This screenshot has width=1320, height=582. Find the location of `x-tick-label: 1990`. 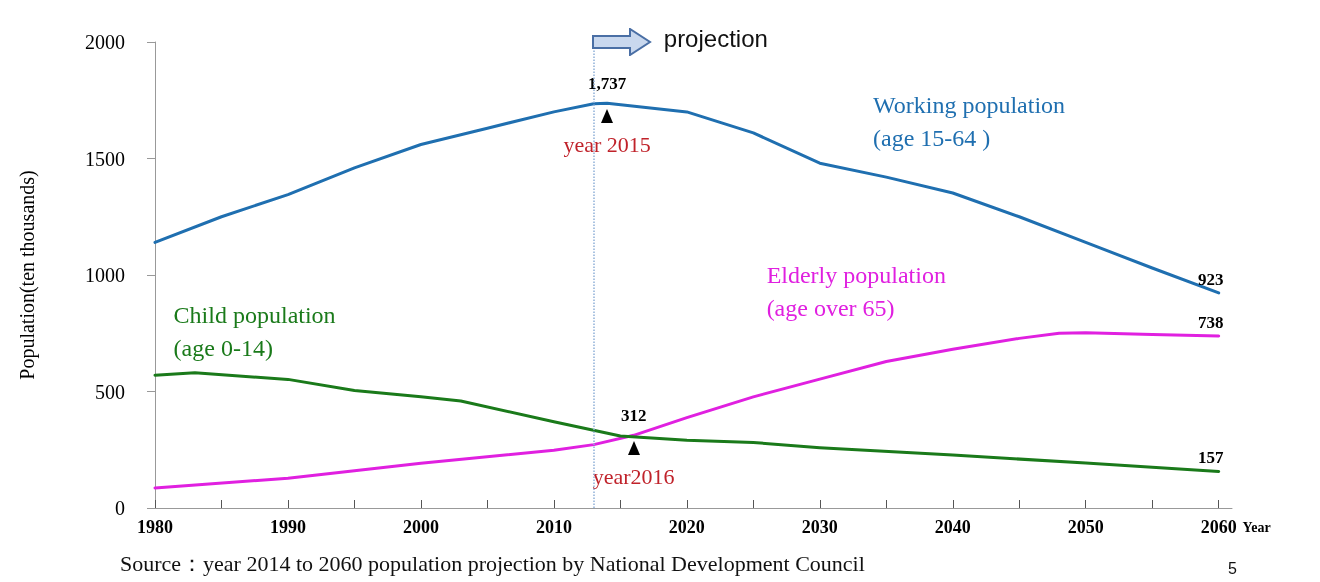

x-tick-label: 1990 is located at coordinates (287, 527).